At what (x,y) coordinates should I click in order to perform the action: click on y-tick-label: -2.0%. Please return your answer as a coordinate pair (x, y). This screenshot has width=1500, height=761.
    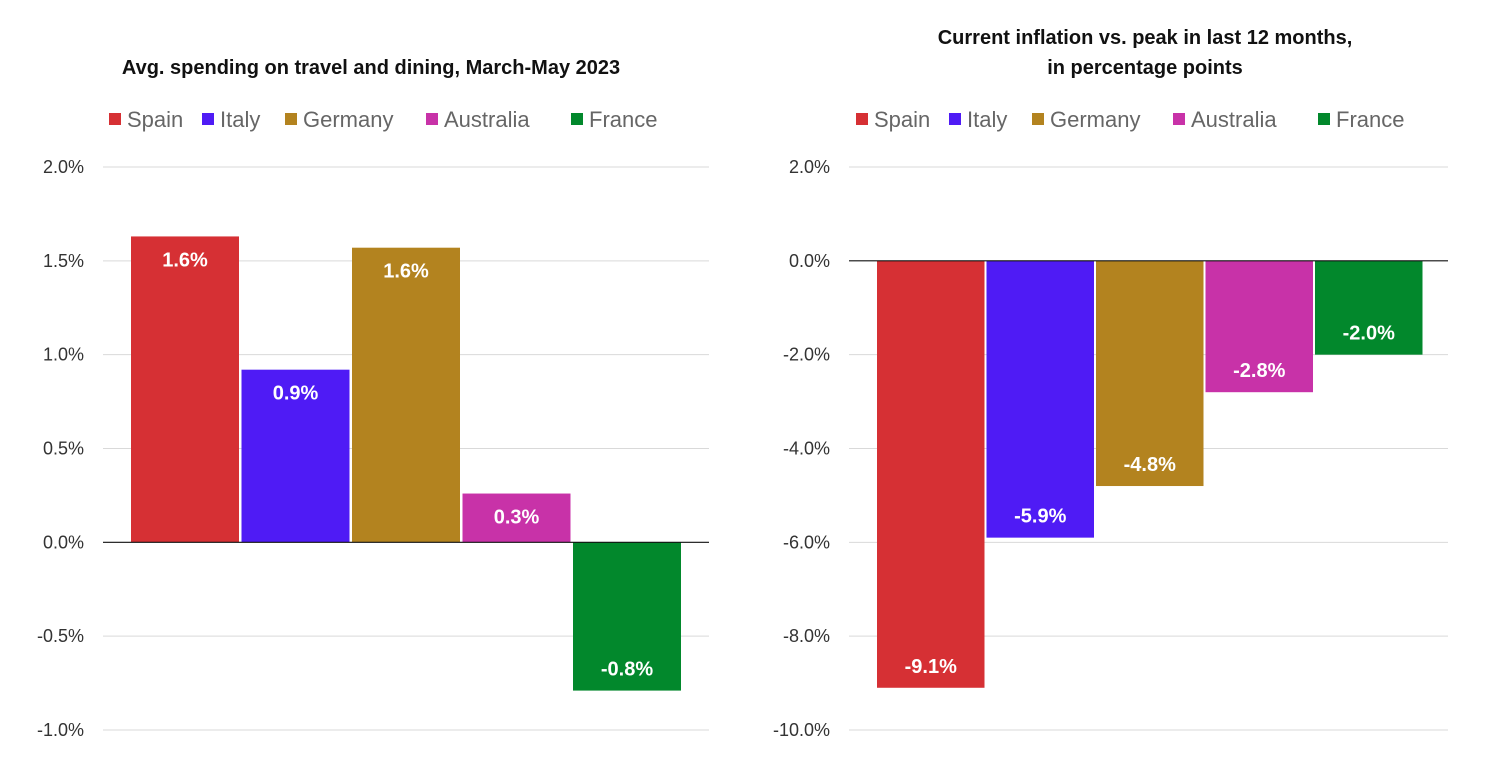
    Looking at the image, I should click on (806, 355).